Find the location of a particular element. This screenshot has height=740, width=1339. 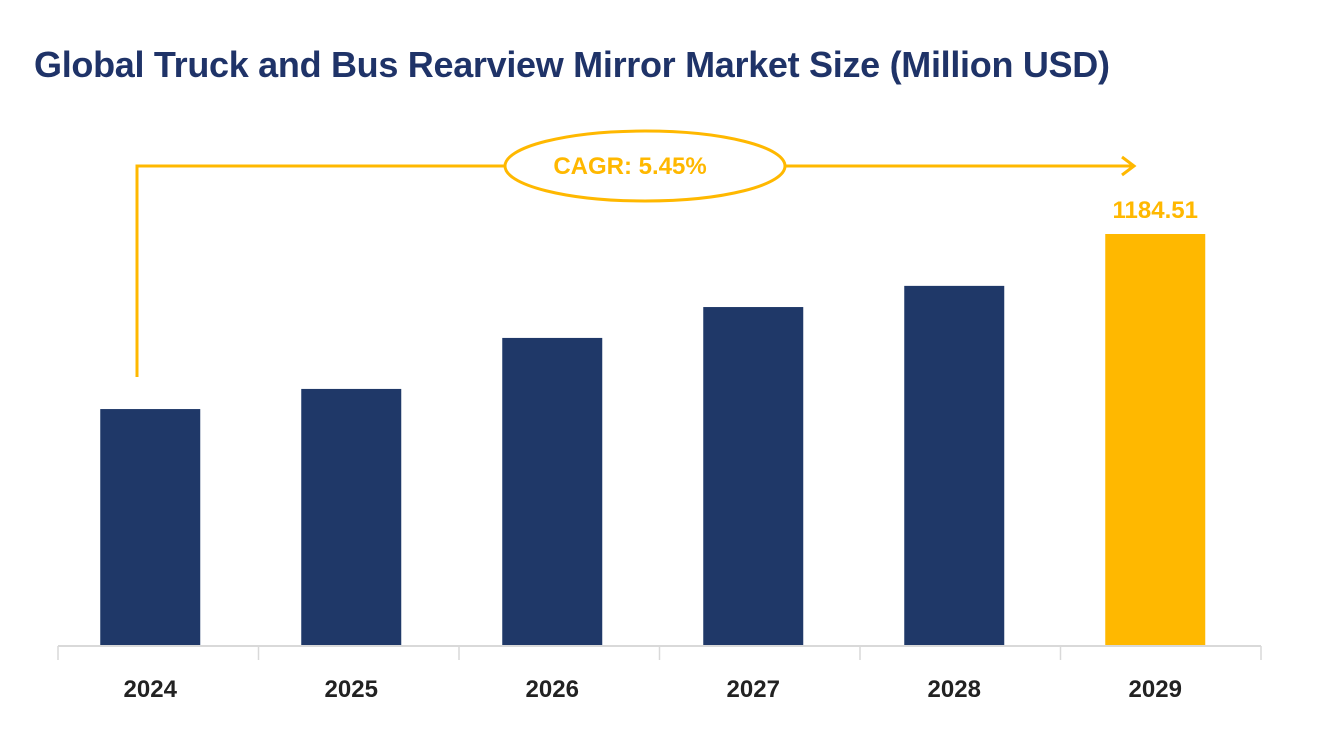

x-tick-label: 2026 is located at coordinates (552, 689).